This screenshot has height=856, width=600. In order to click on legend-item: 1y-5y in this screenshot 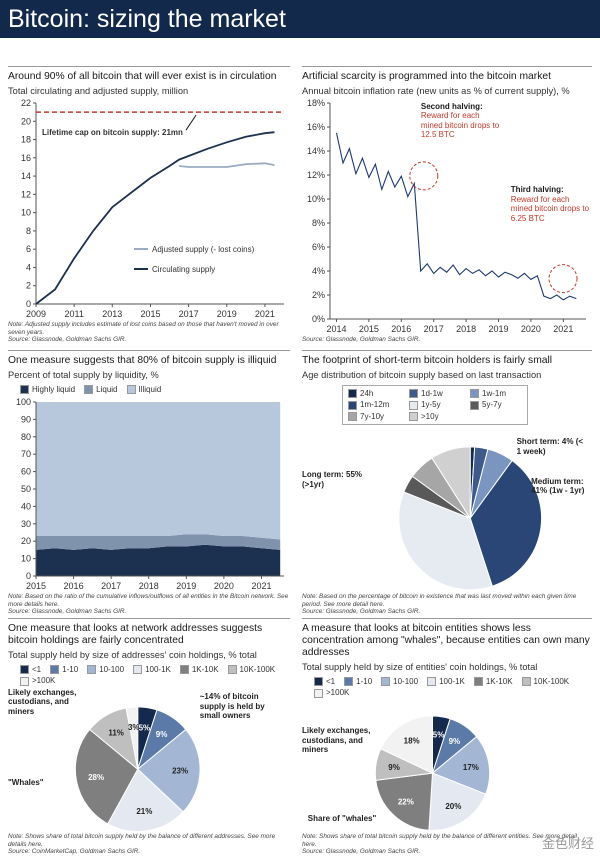, I will do `click(435, 405)`.